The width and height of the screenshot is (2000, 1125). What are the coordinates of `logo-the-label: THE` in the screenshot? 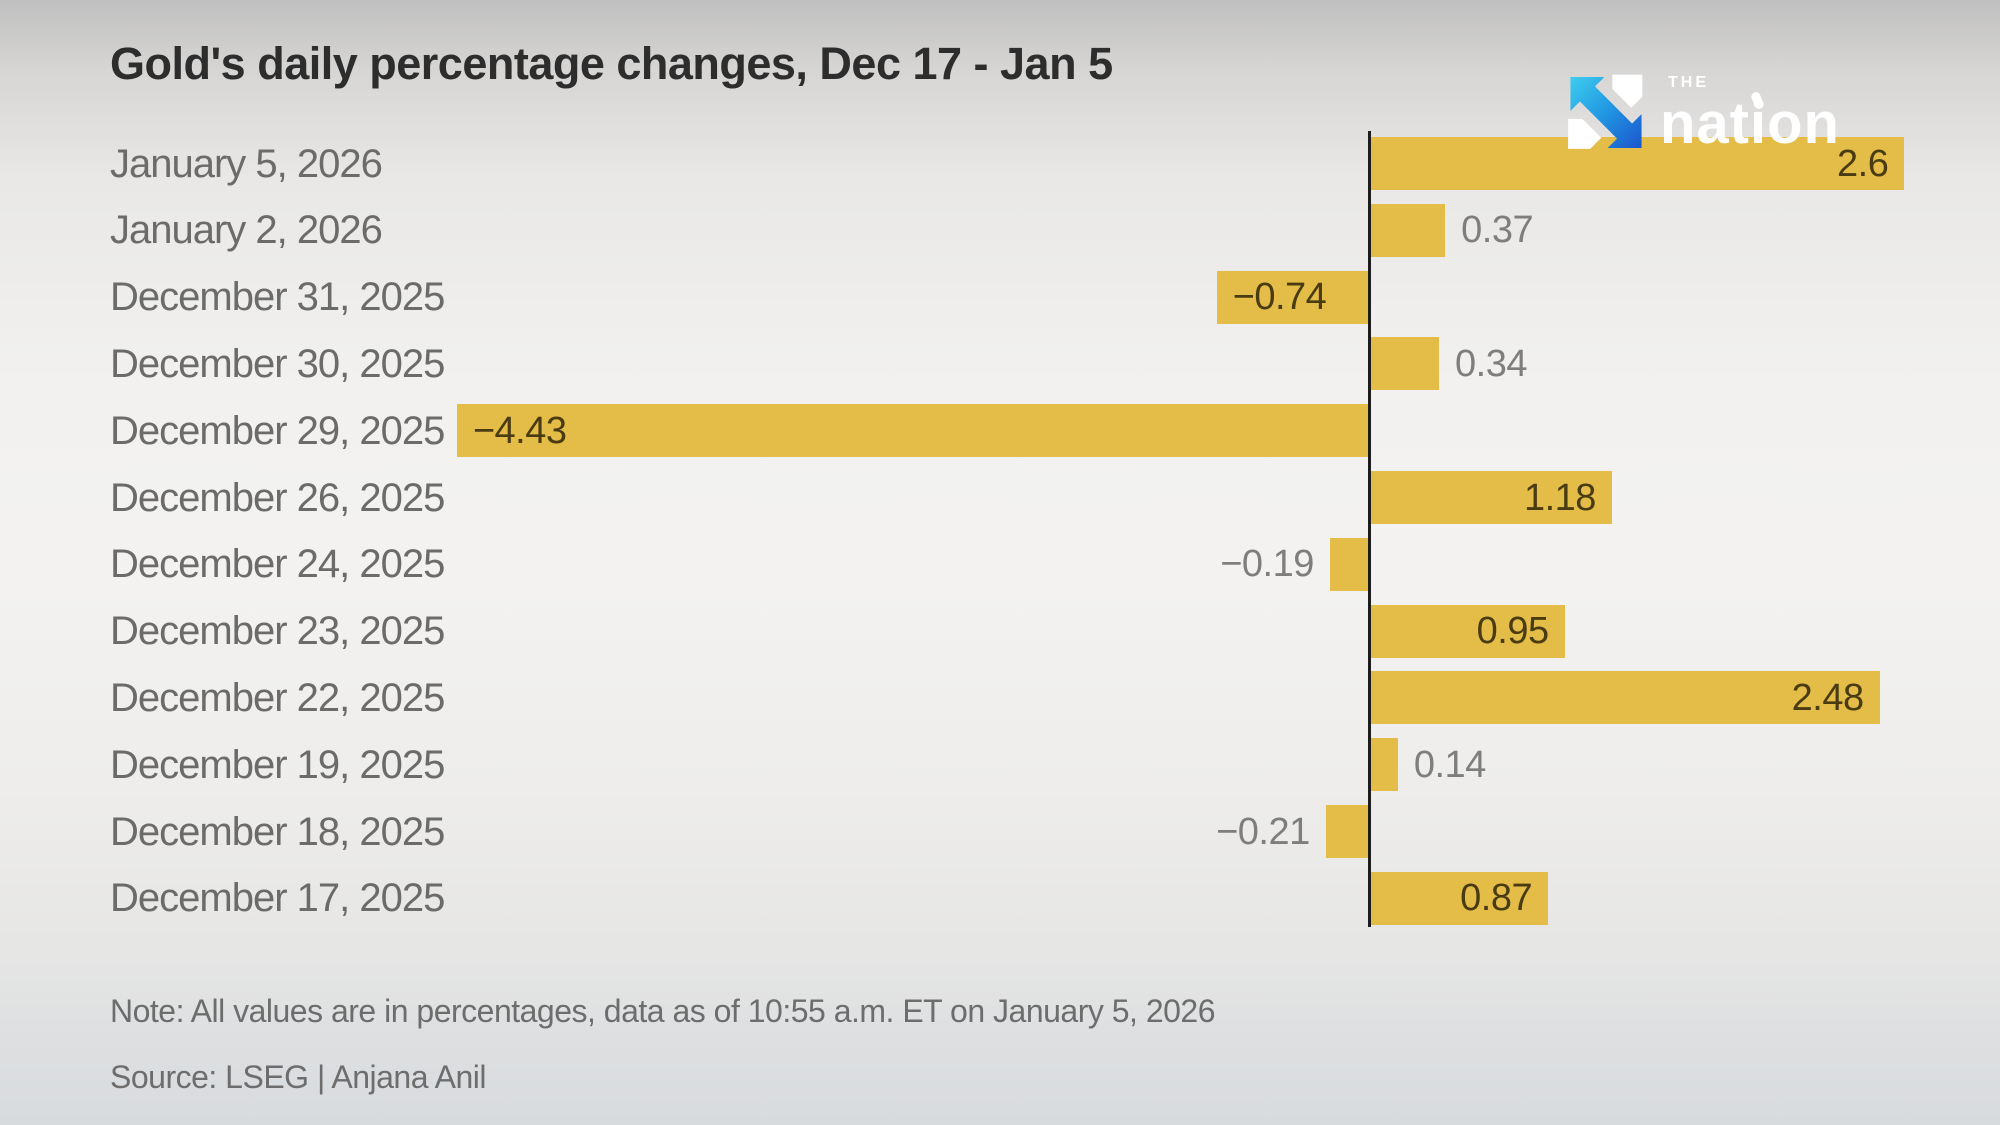 It's located at (1688, 82).